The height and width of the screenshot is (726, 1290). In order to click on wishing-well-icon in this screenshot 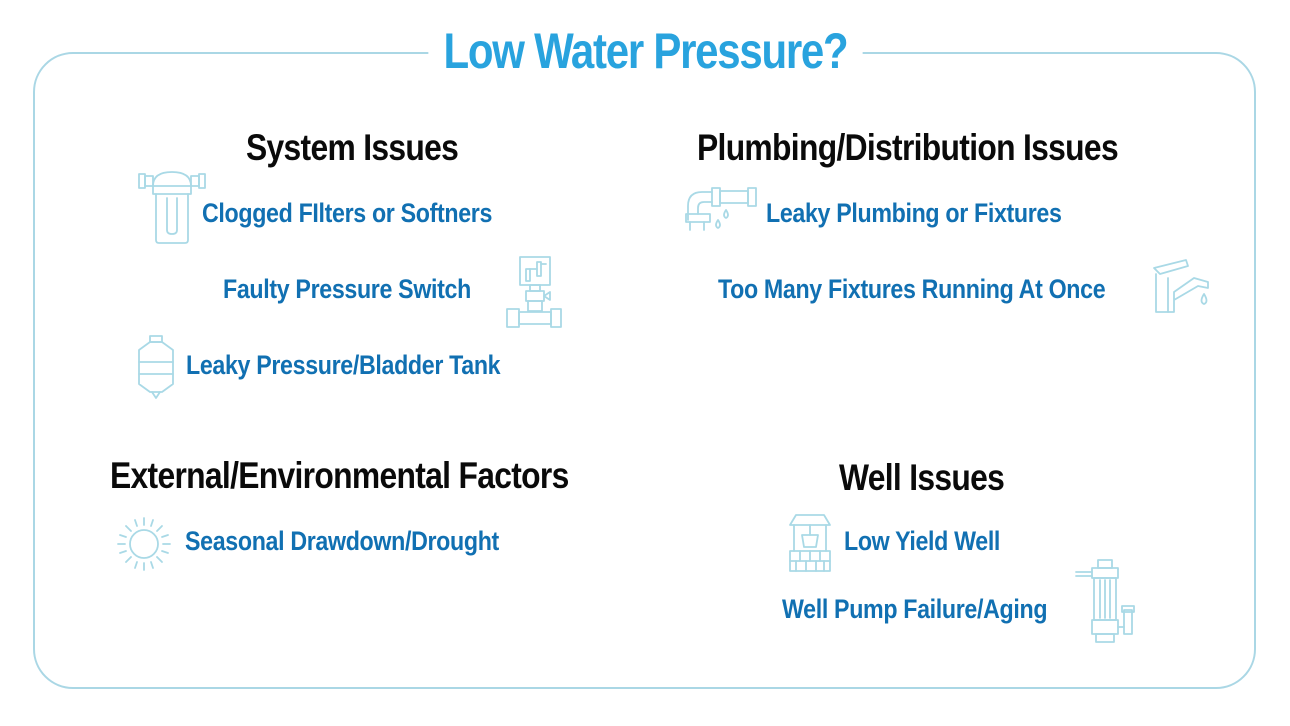, I will do `click(810, 543)`.